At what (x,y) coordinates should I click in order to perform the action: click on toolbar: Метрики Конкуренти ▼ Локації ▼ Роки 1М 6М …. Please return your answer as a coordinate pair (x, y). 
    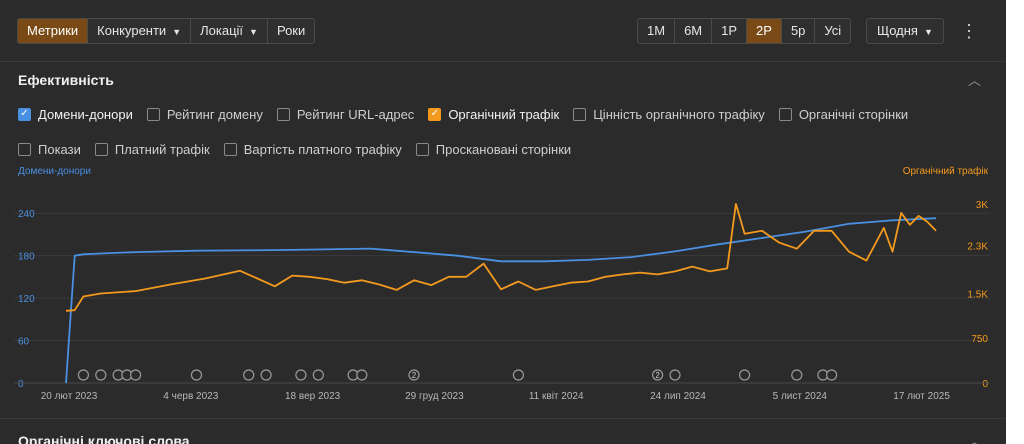
    Looking at the image, I should click on (503, 31).